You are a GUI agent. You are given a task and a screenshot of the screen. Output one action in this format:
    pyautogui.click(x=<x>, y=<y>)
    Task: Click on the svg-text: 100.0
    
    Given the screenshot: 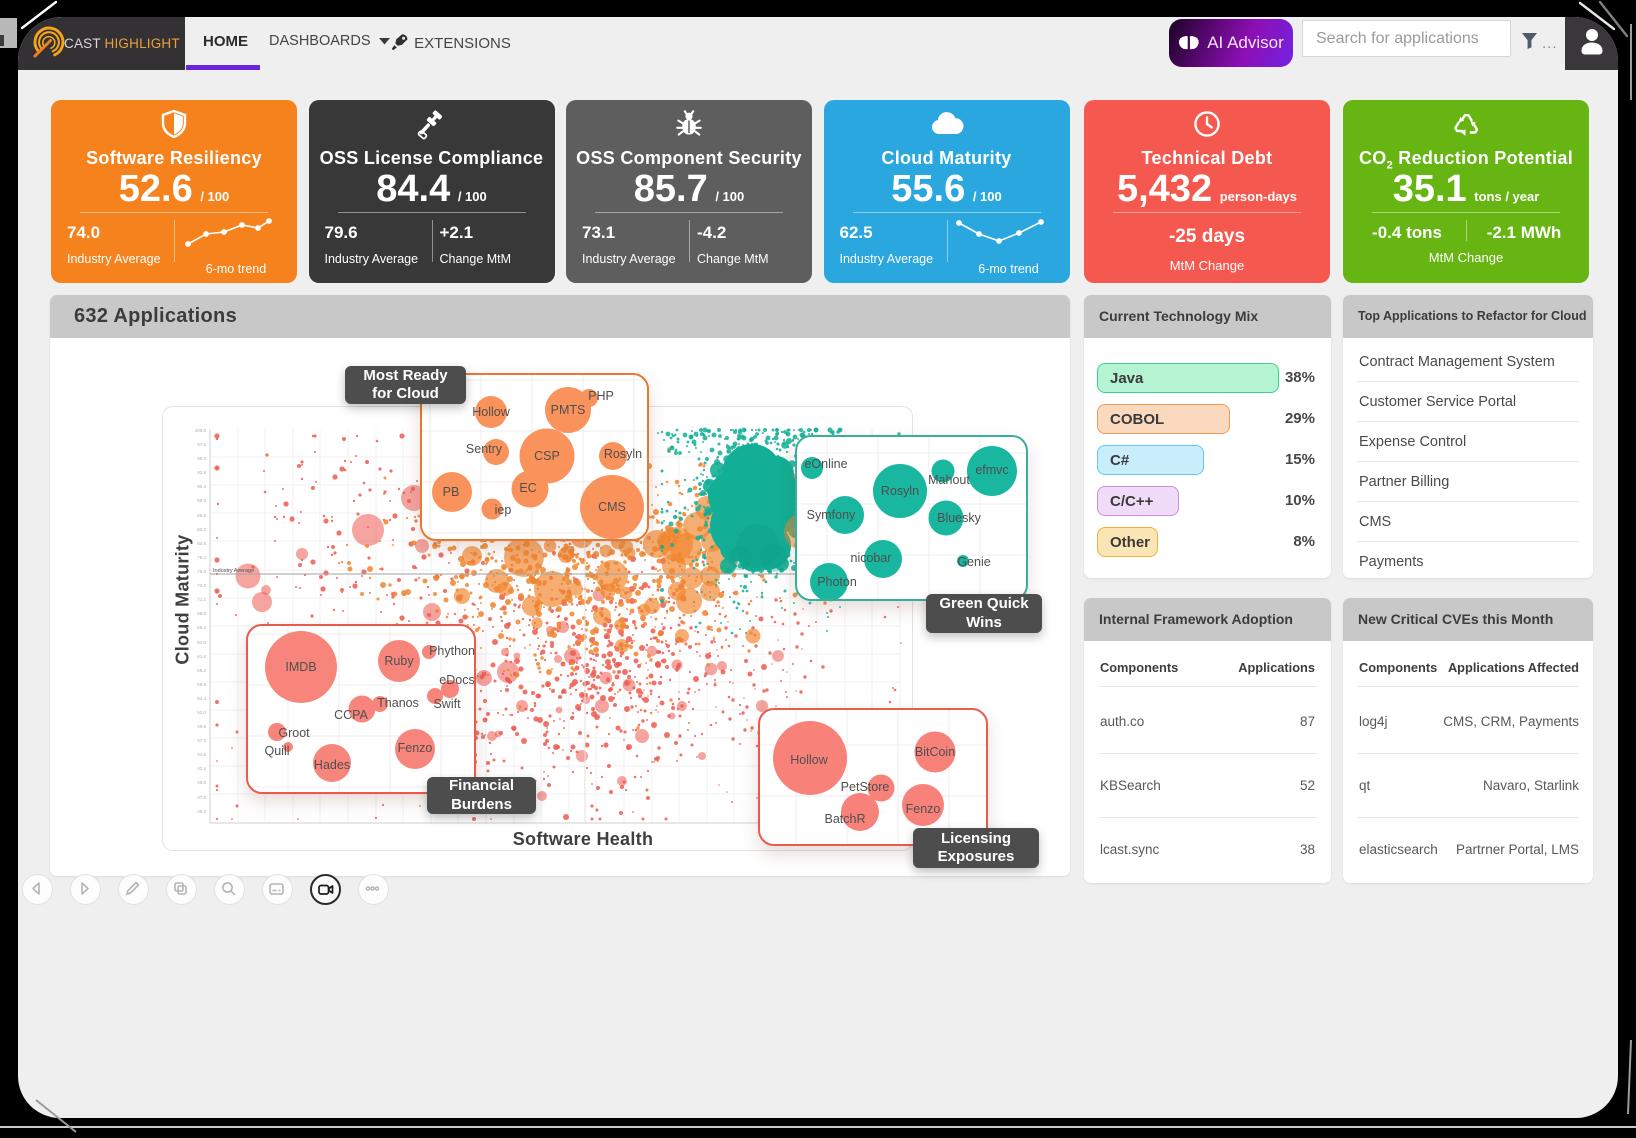 What is the action you would take?
    pyautogui.click(x=201, y=430)
    